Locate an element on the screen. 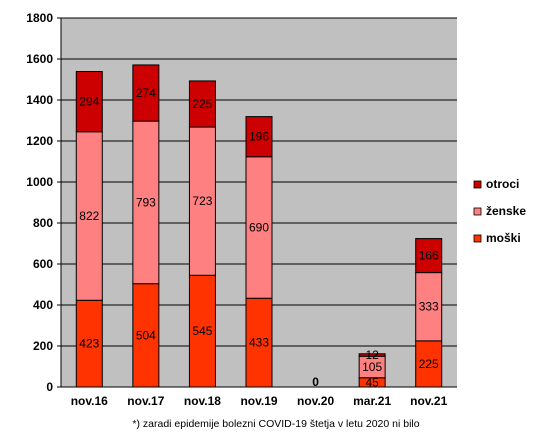 This screenshot has height=442, width=552. x-tick-label: nov.16 is located at coordinates (89, 401).